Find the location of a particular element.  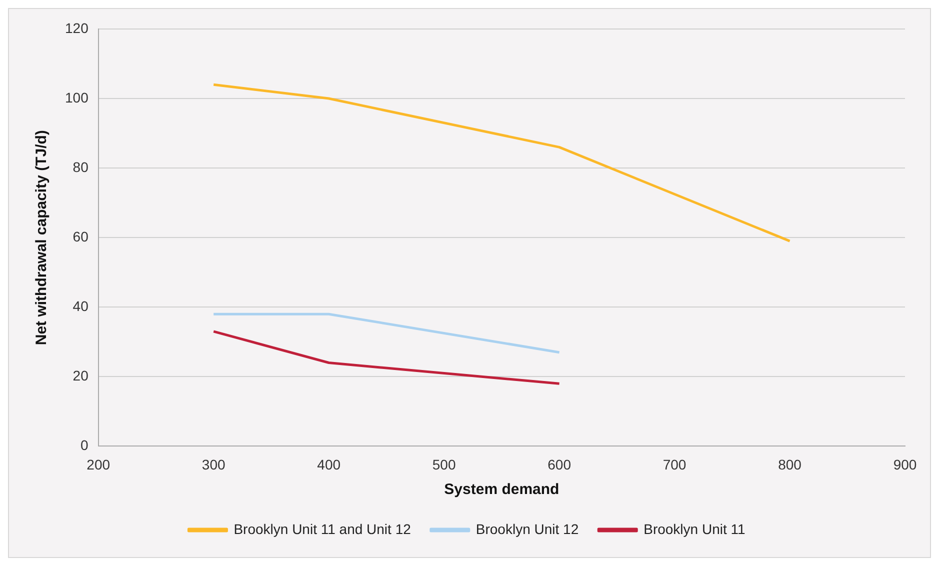

x-tick-label: 700 is located at coordinates (674, 464).